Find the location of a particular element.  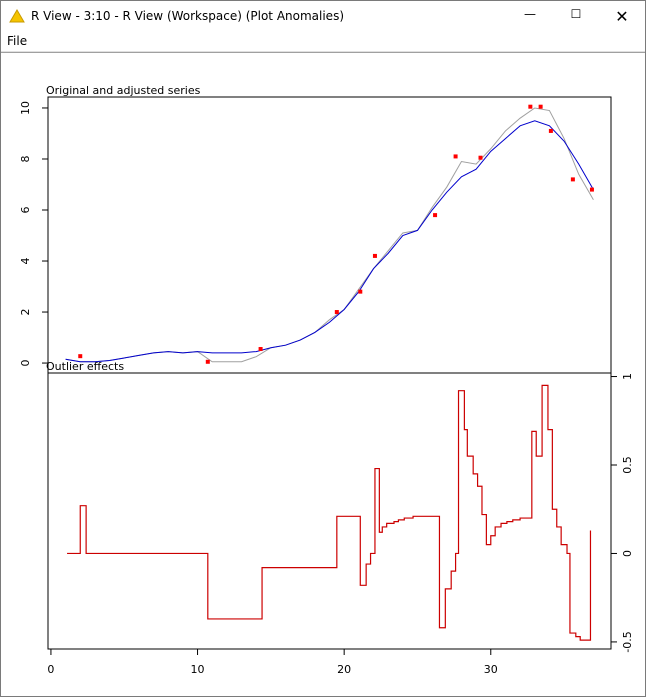

y2-tick-label: 1 is located at coordinates (627, 376).